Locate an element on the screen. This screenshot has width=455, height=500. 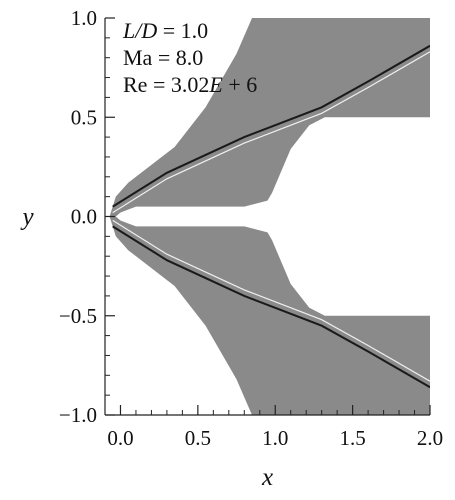
annotation-line-1: L/D = 1.0 is located at coordinates (165, 30).